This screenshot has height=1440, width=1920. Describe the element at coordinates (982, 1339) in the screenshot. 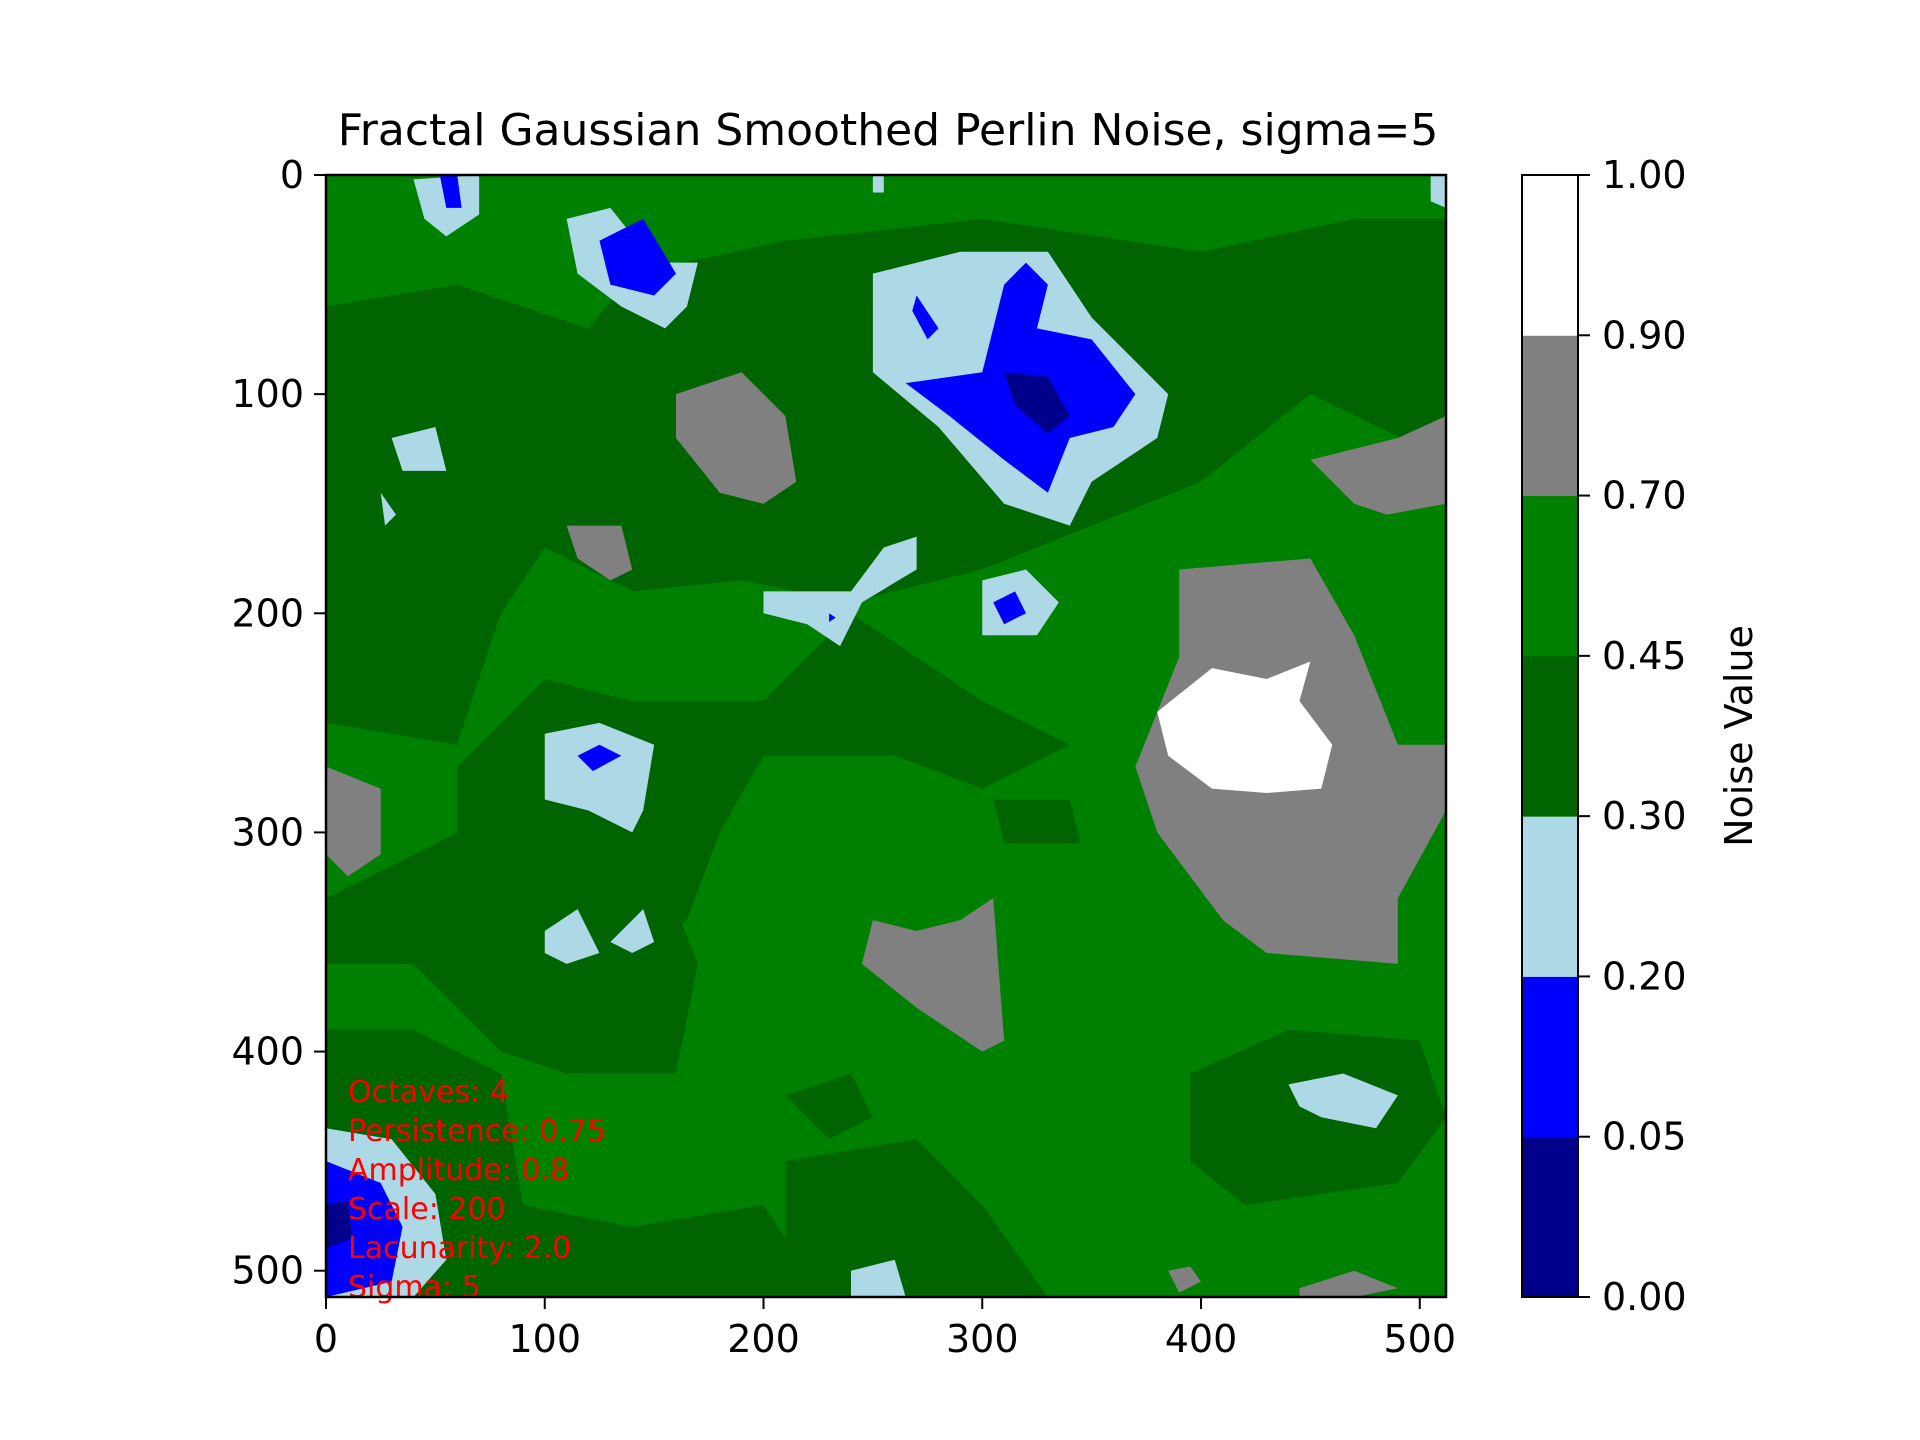

I see `x-tick-label: 300` at that location.